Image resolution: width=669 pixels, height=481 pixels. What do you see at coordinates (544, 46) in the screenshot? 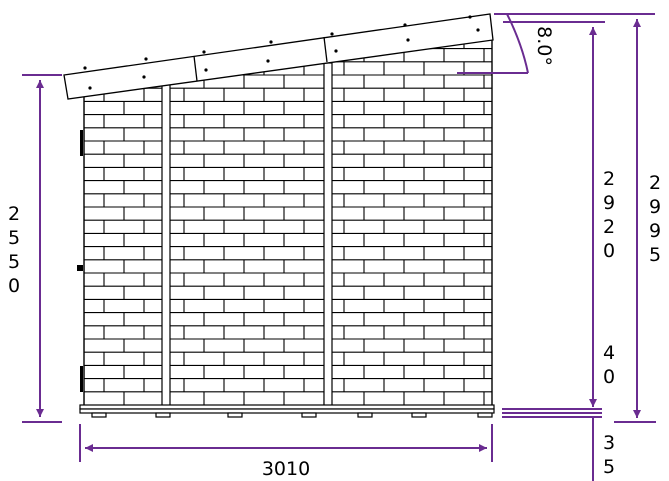
I see `roof-angle-label: 8.0°` at bounding box center [544, 46].